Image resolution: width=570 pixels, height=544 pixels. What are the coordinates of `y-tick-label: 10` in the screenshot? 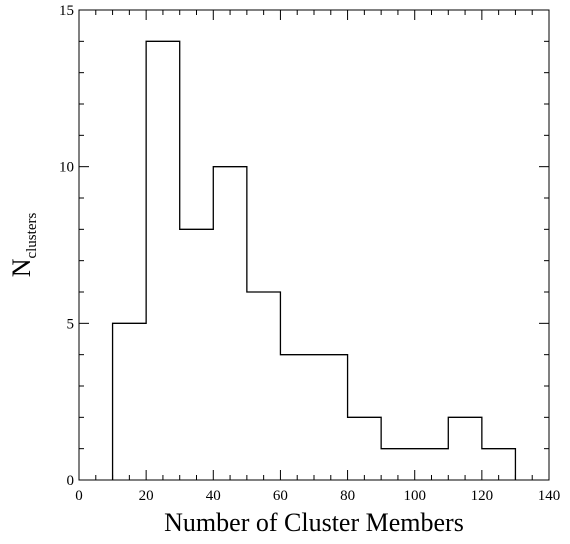 It's located at (66, 168).